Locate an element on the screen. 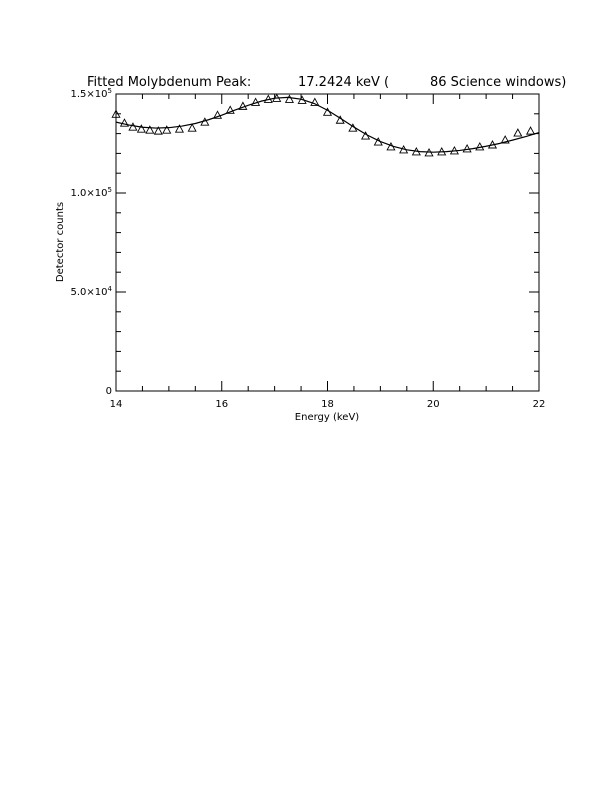  fit-curve-group is located at coordinates (327, 124).